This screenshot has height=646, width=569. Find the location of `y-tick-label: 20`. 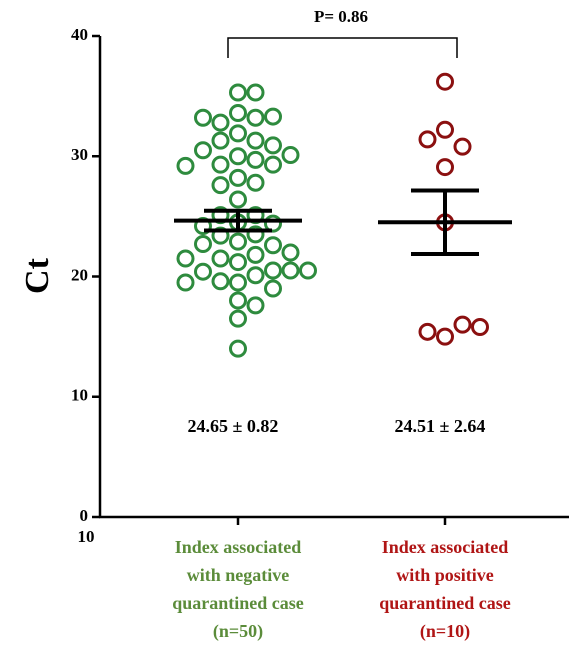

y-tick-label: 20 is located at coordinates (79, 274).